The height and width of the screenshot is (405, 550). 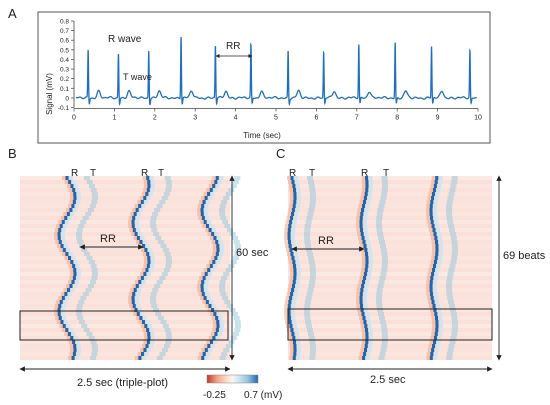 I want to click on time-span-label-c: 2.5 sec, so click(x=388, y=380).